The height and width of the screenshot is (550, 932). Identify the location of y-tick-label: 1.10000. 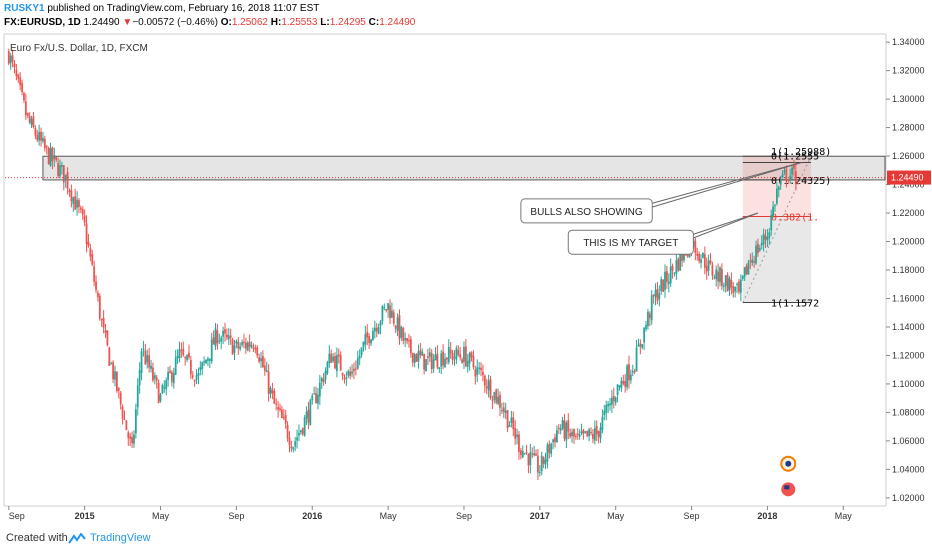
(908, 384).